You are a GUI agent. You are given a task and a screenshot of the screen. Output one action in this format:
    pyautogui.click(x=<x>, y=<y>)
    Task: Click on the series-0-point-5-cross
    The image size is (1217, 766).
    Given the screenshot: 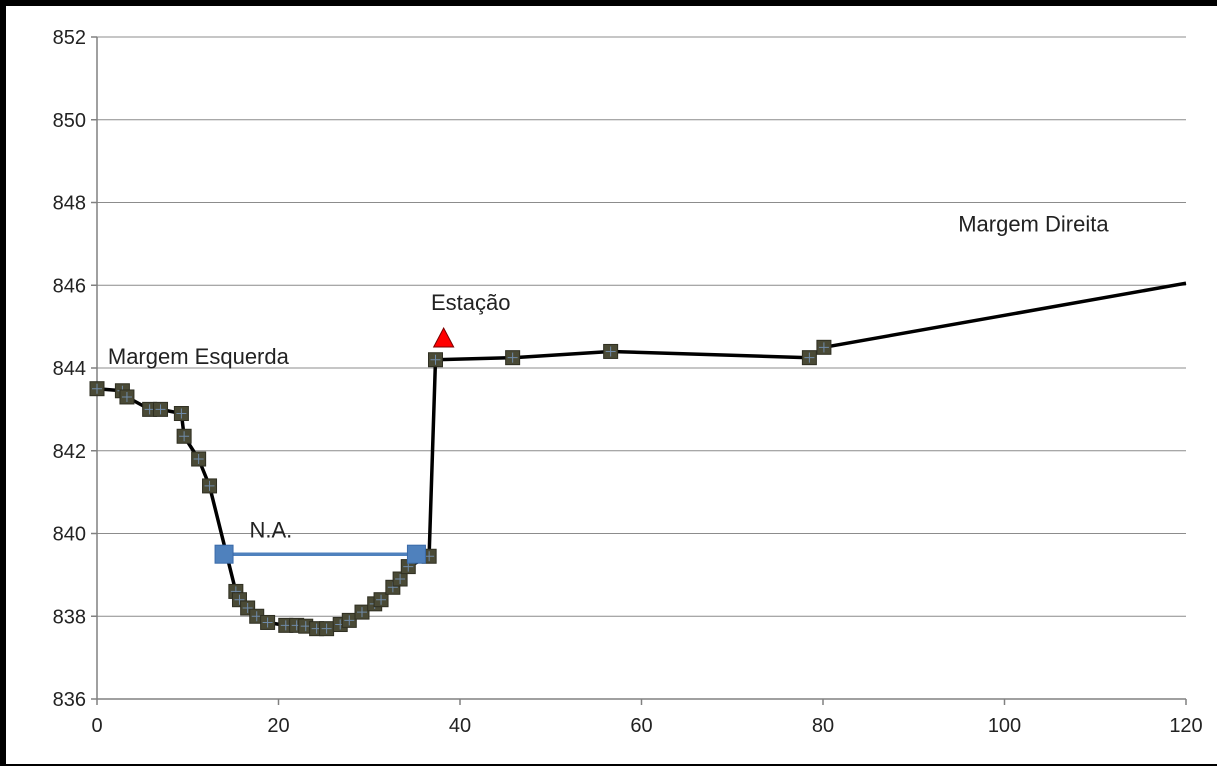 What is the action you would take?
    pyautogui.click(x=181, y=413)
    